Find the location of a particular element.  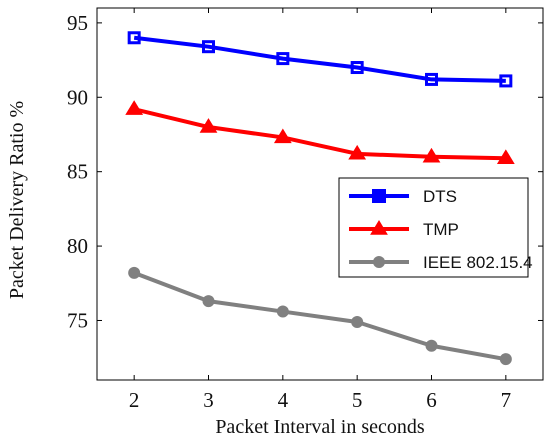

series-tmp is located at coordinates (320, 132).